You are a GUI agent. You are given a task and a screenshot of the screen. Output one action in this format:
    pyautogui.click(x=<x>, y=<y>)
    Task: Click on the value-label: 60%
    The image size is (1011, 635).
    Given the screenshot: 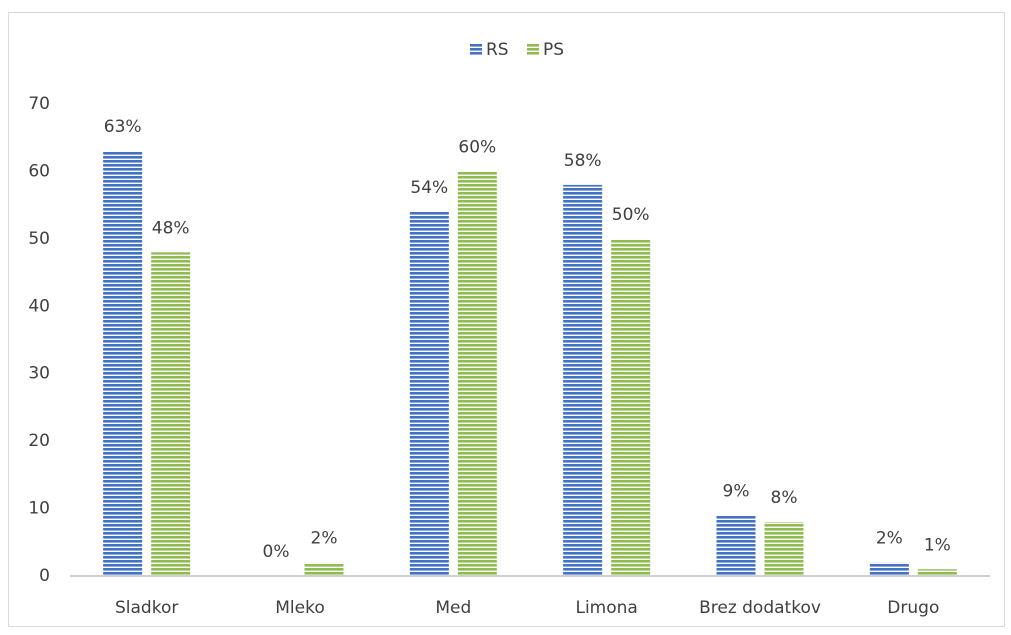 What is the action you would take?
    pyautogui.click(x=477, y=147)
    